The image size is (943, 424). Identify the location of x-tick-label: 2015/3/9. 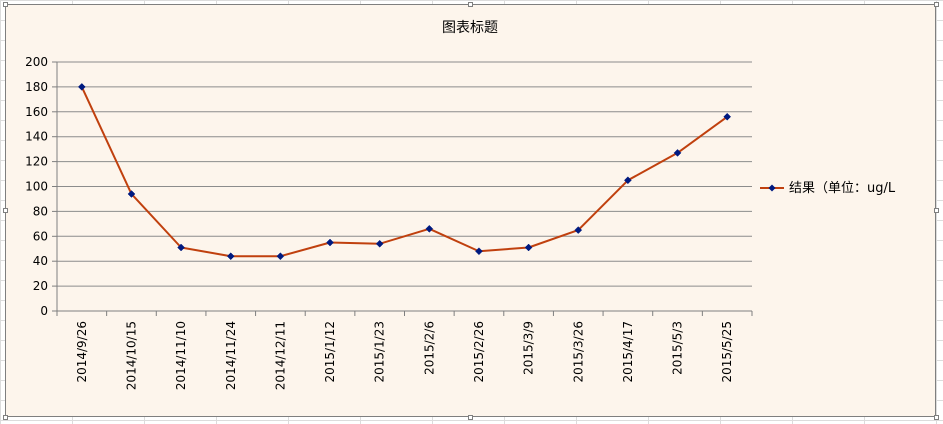
(529, 348).